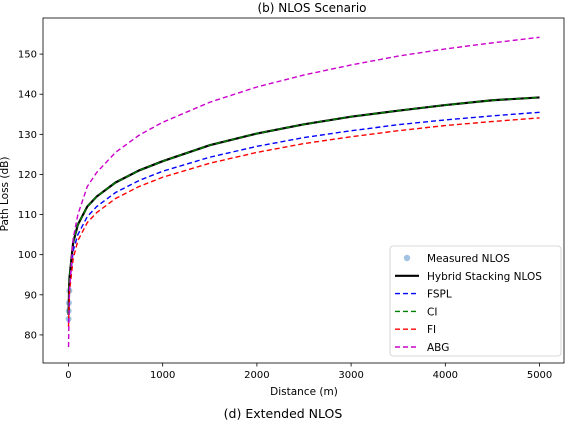 The height and width of the screenshot is (423, 566). I want to click on y-tick-label: 150, so click(27, 55).